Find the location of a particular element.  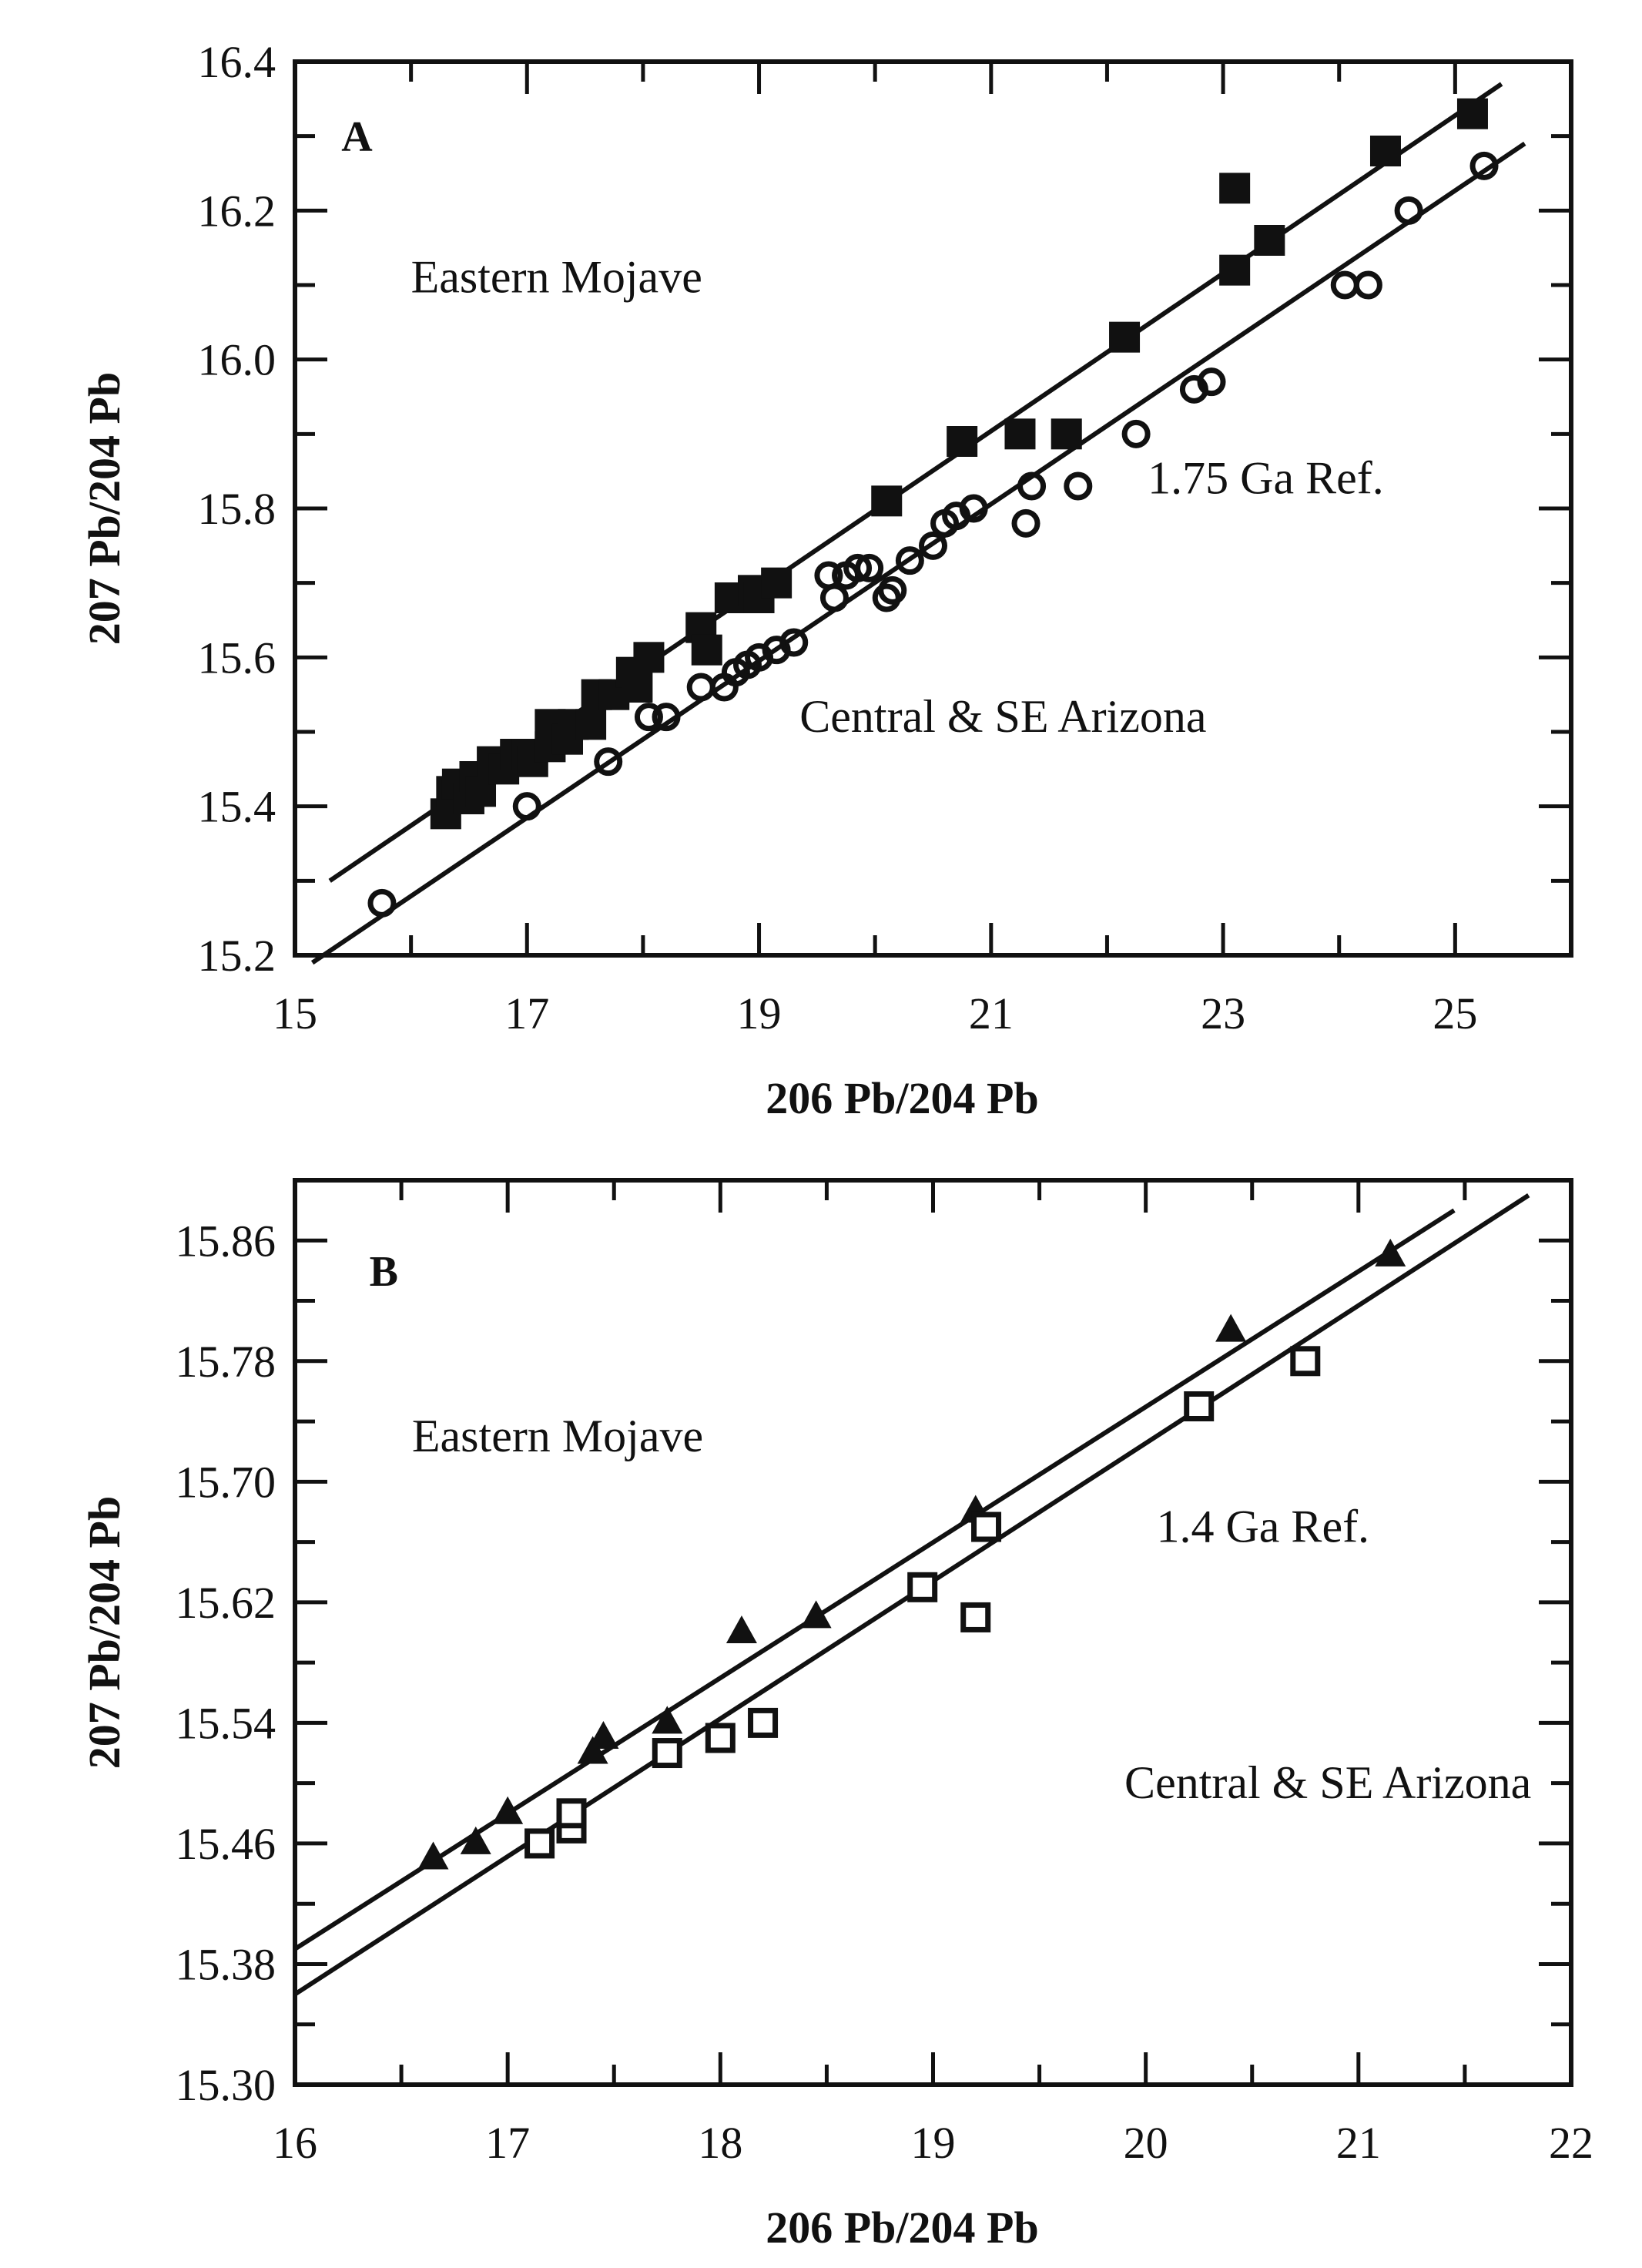

y-tick-label: 15.2 is located at coordinates (237, 956).